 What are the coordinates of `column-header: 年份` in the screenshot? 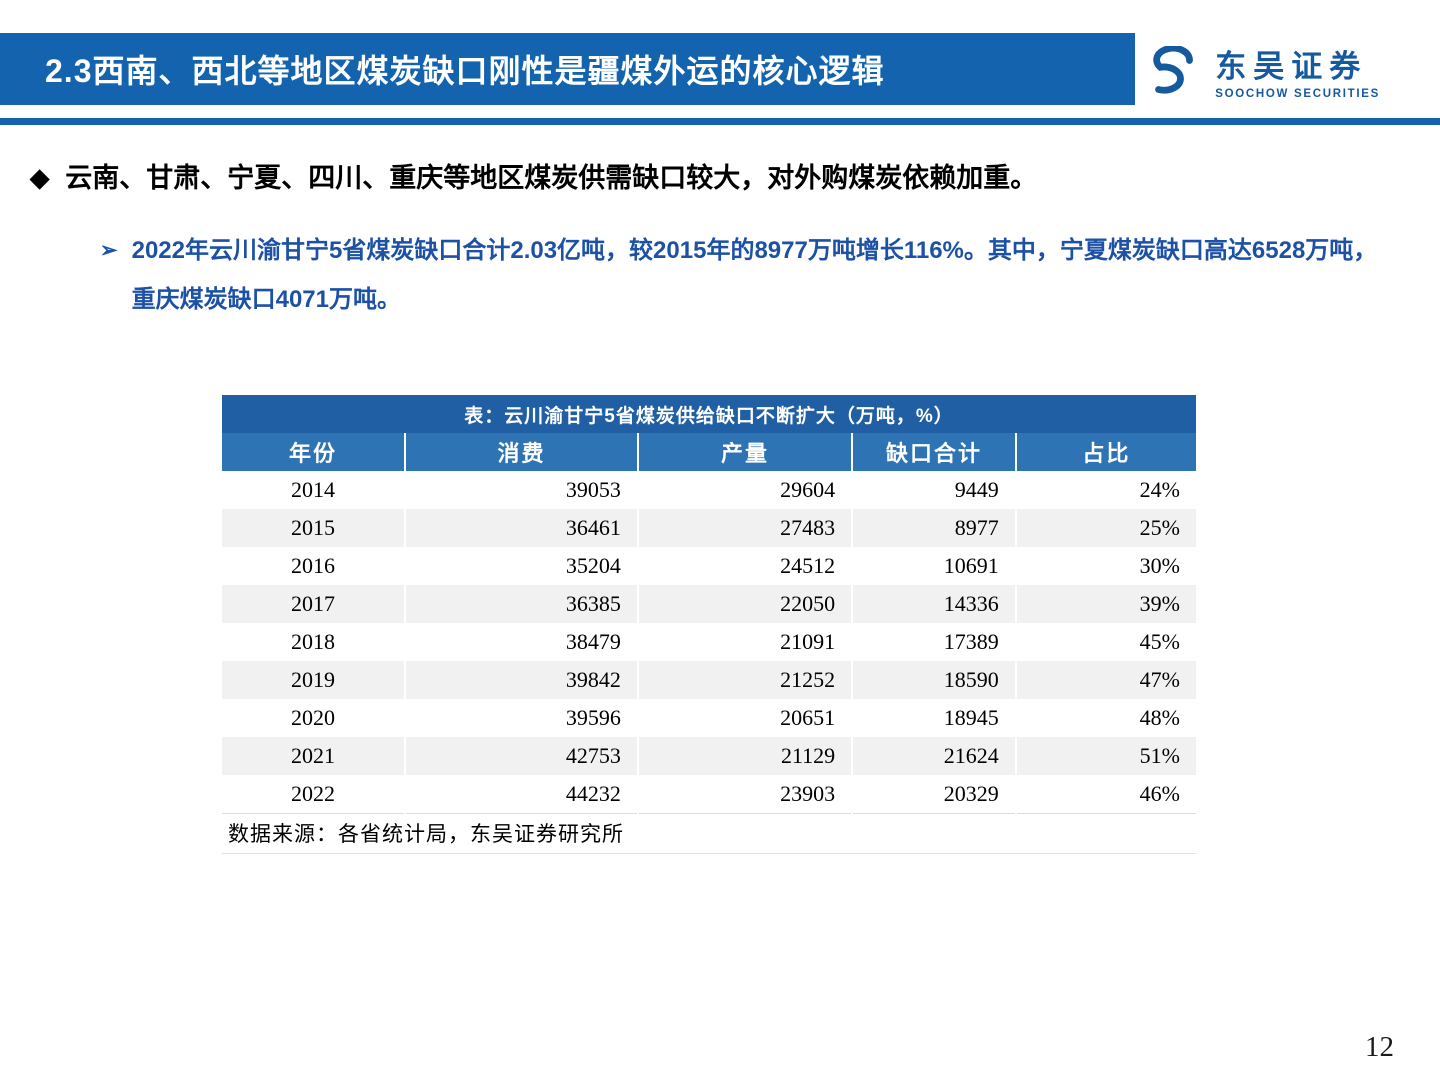 It's located at (314, 452).